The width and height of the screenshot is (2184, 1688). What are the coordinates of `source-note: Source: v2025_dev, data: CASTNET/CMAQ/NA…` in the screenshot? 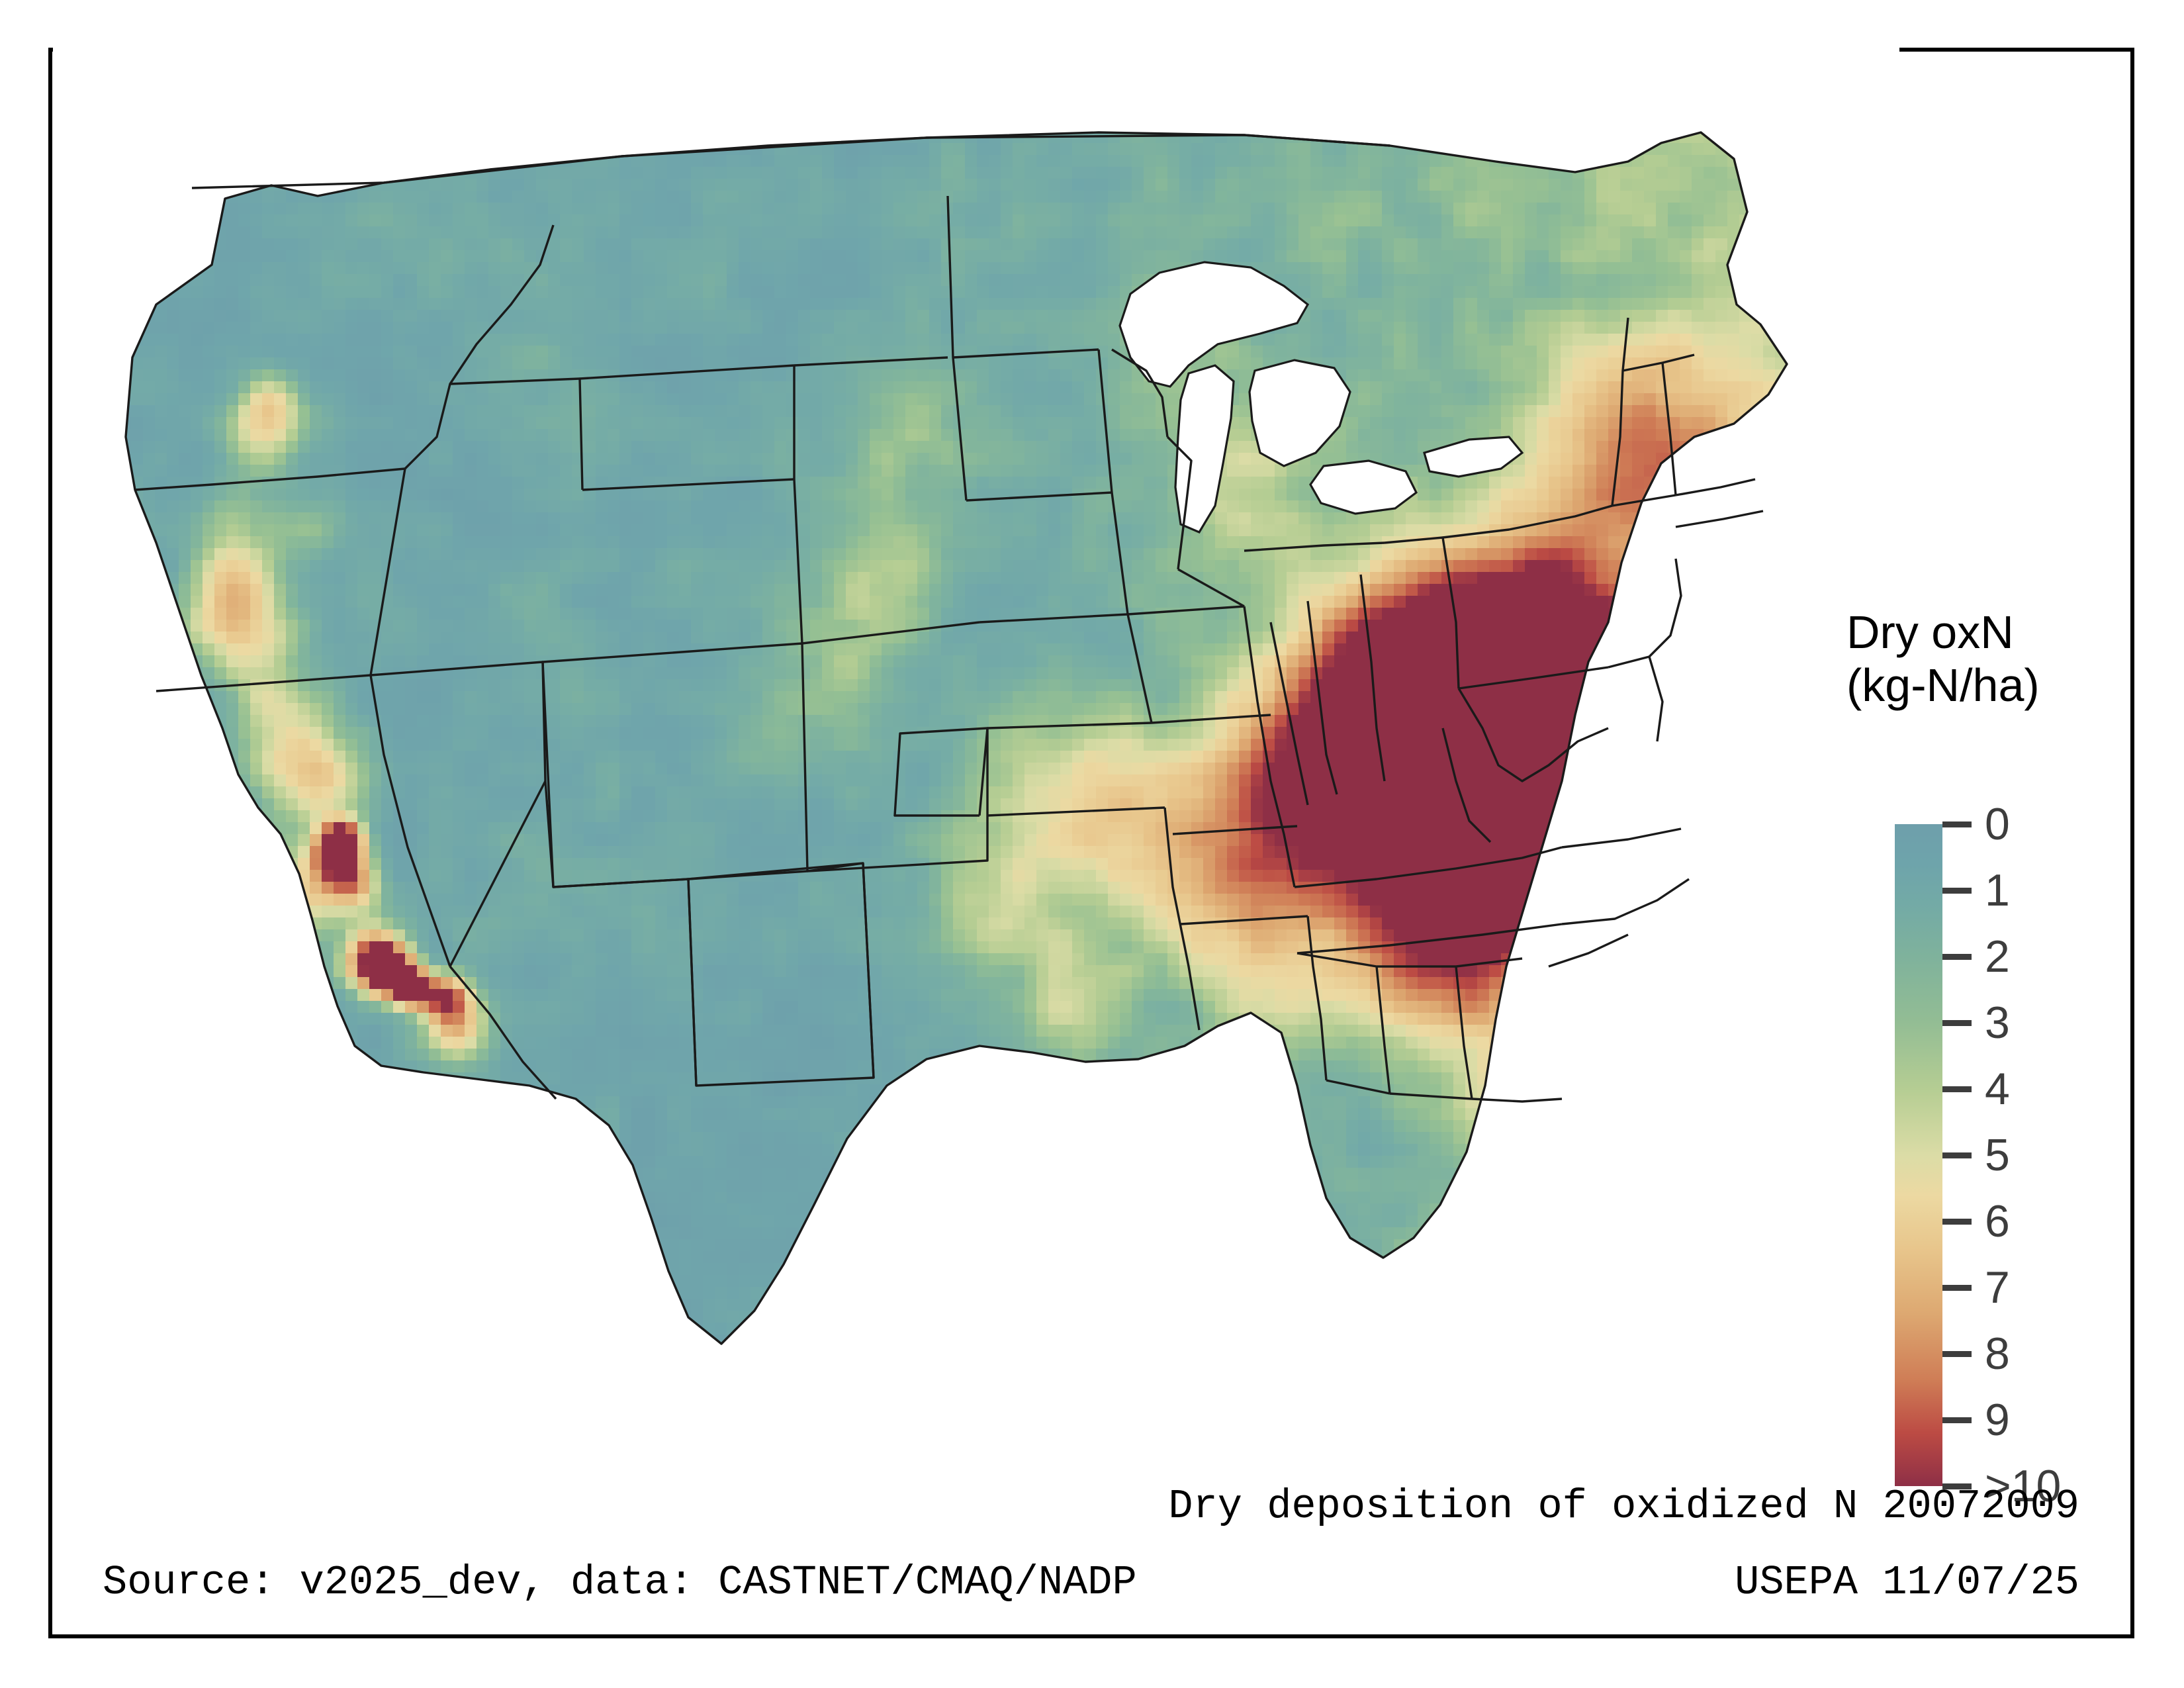 It's located at (620, 1582).